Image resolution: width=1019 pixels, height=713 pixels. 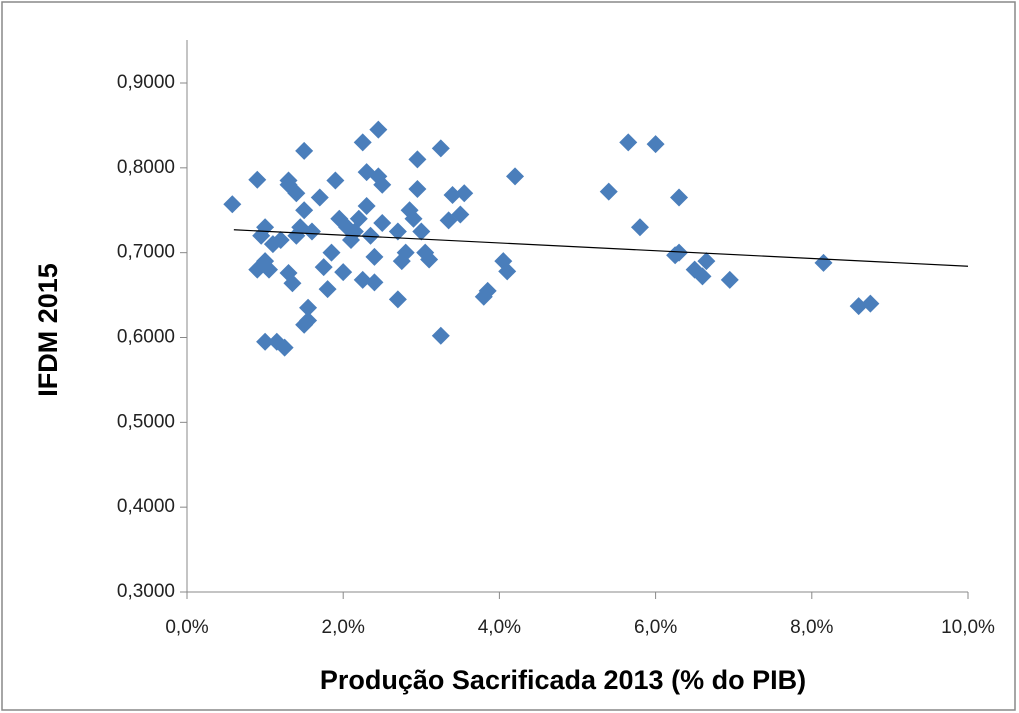 I want to click on y-tick-label: 0,8000, so click(x=146, y=167).